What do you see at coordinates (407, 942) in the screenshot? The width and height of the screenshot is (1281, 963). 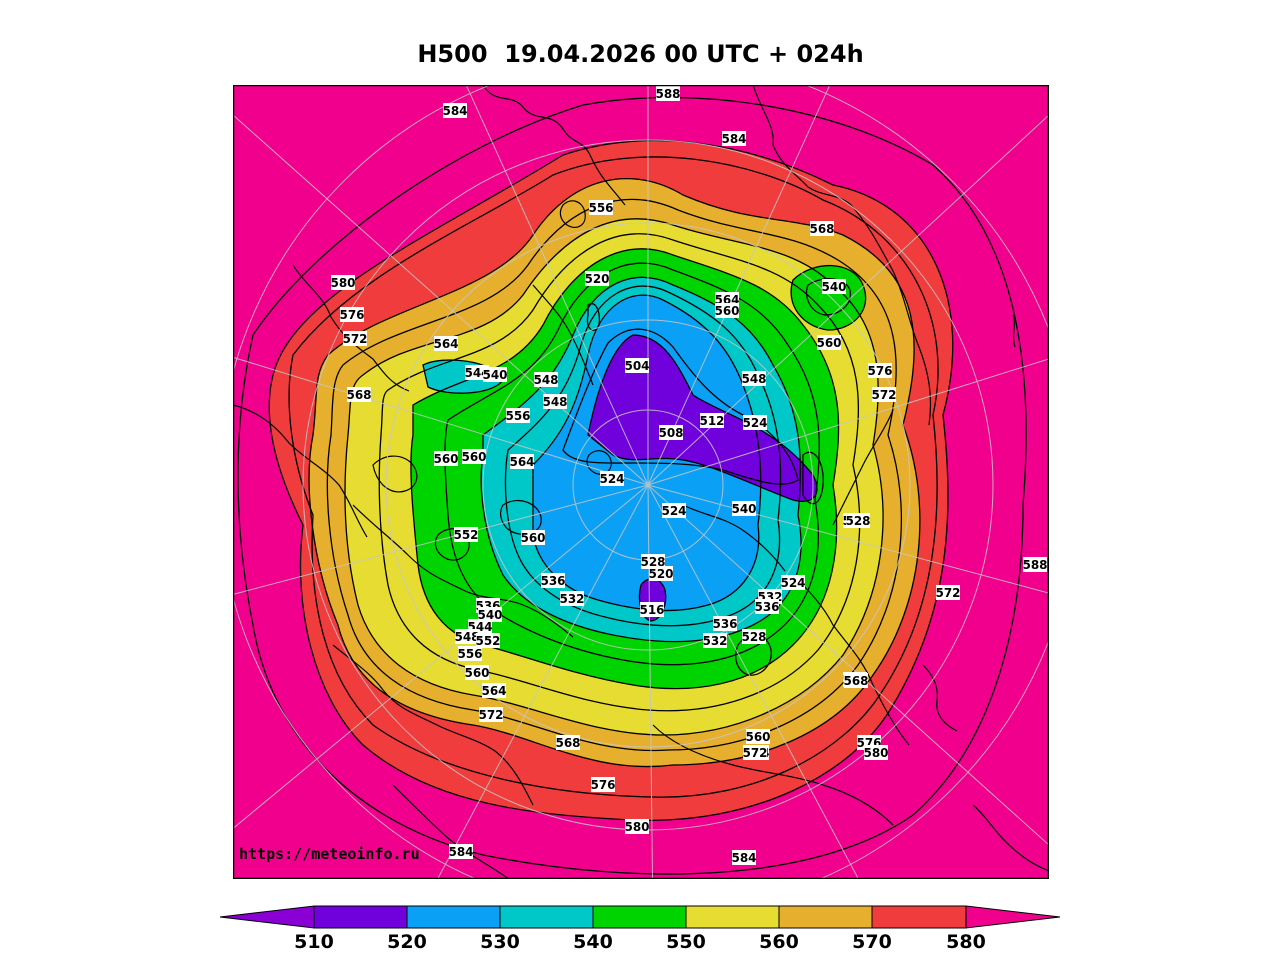 I see `colorbar-label-520: 520` at bounding box center [407, 942].